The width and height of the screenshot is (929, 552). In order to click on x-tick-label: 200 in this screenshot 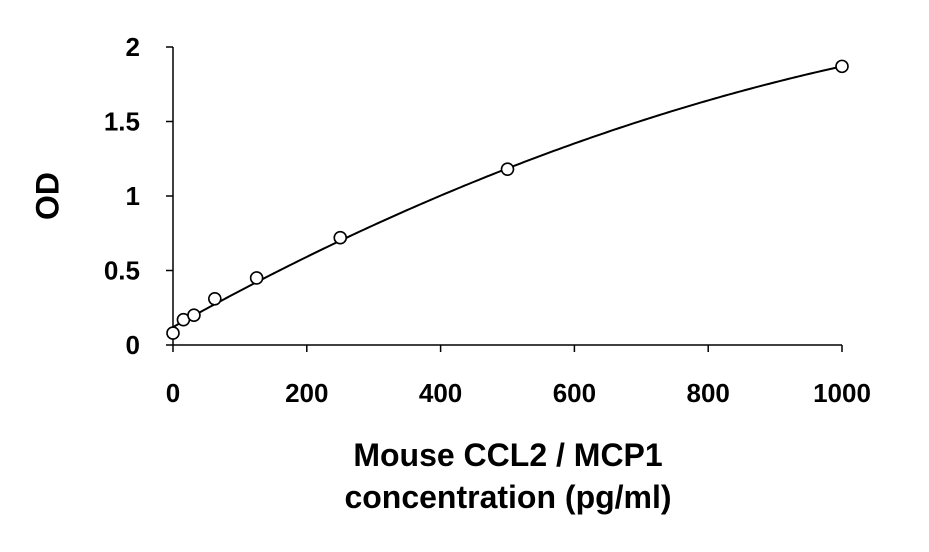, I will do `click(306, 393)`.